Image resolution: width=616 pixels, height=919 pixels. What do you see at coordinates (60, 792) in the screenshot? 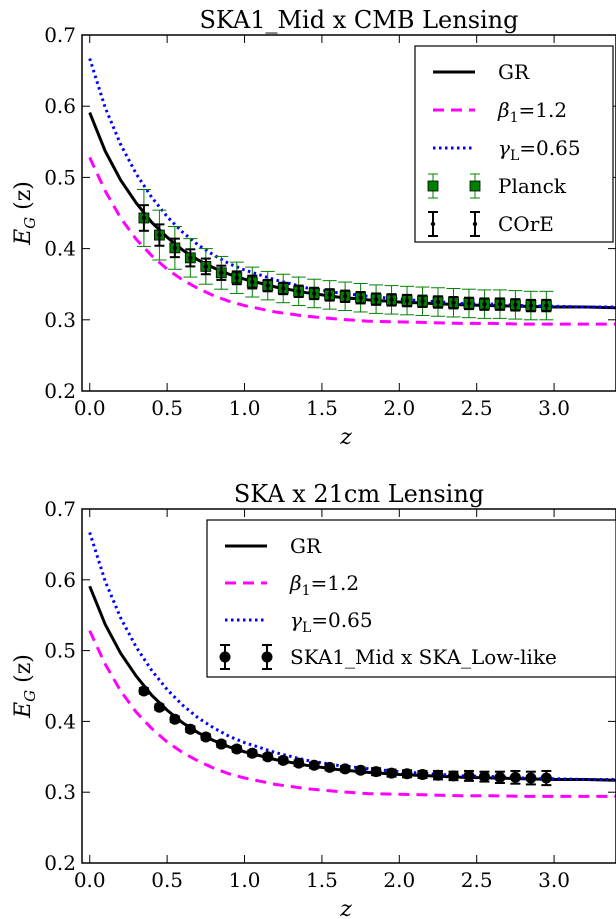
I see `y-tick-label: 0.3` at bounding box center [60, 792].